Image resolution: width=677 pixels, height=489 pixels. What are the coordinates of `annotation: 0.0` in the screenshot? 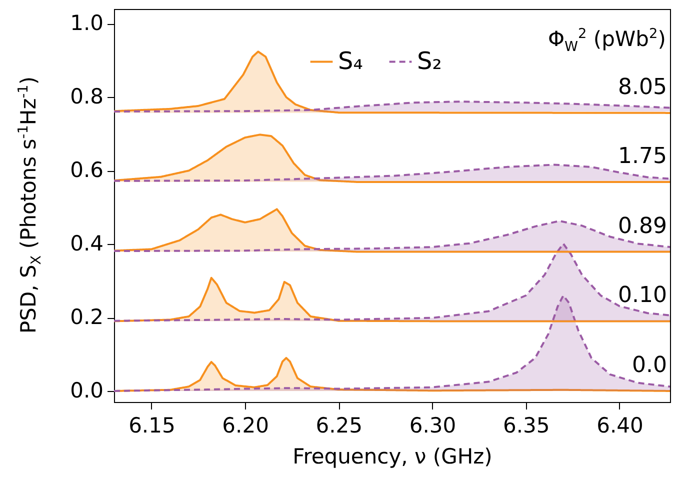 It's located at (649, 365).